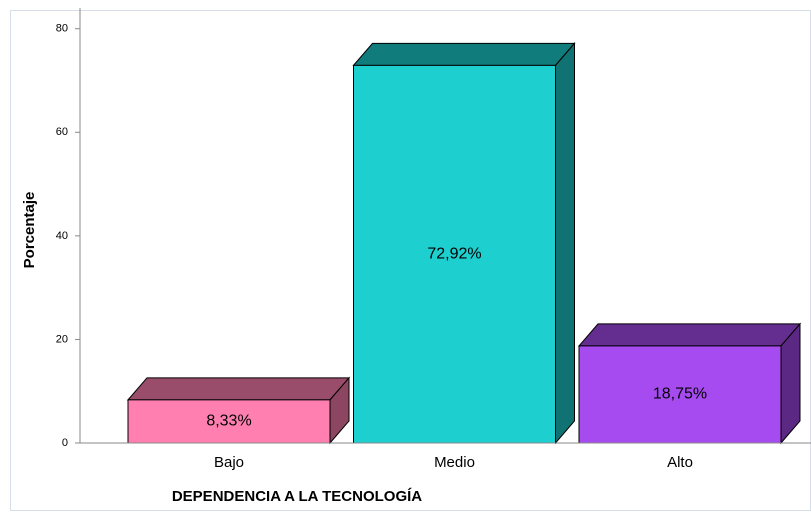 This screenshot has width=811, height=512. I want to click on y-axis-title: Porcentaje, so click(29, 230).